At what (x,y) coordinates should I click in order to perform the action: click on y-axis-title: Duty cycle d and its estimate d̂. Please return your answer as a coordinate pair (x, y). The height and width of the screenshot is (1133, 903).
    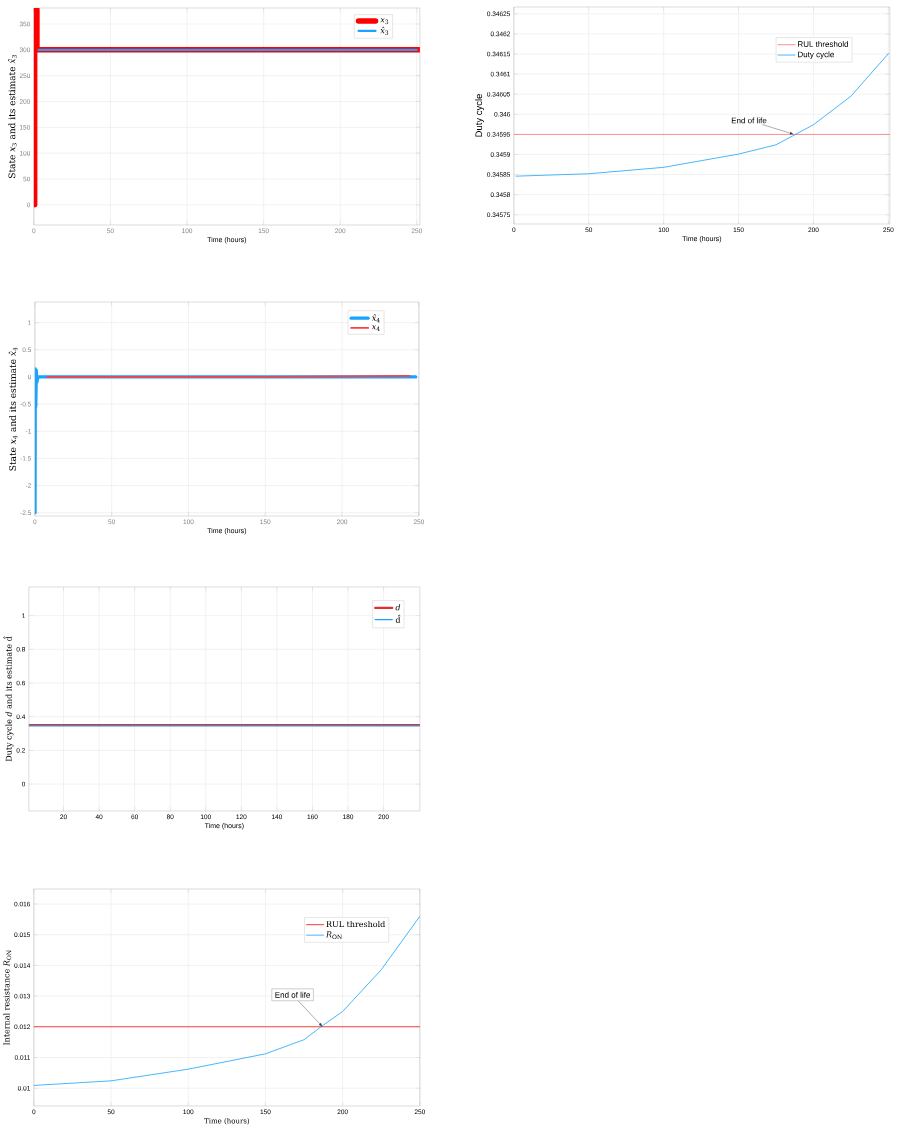
    Looking at the image, I should click on (8, 699).